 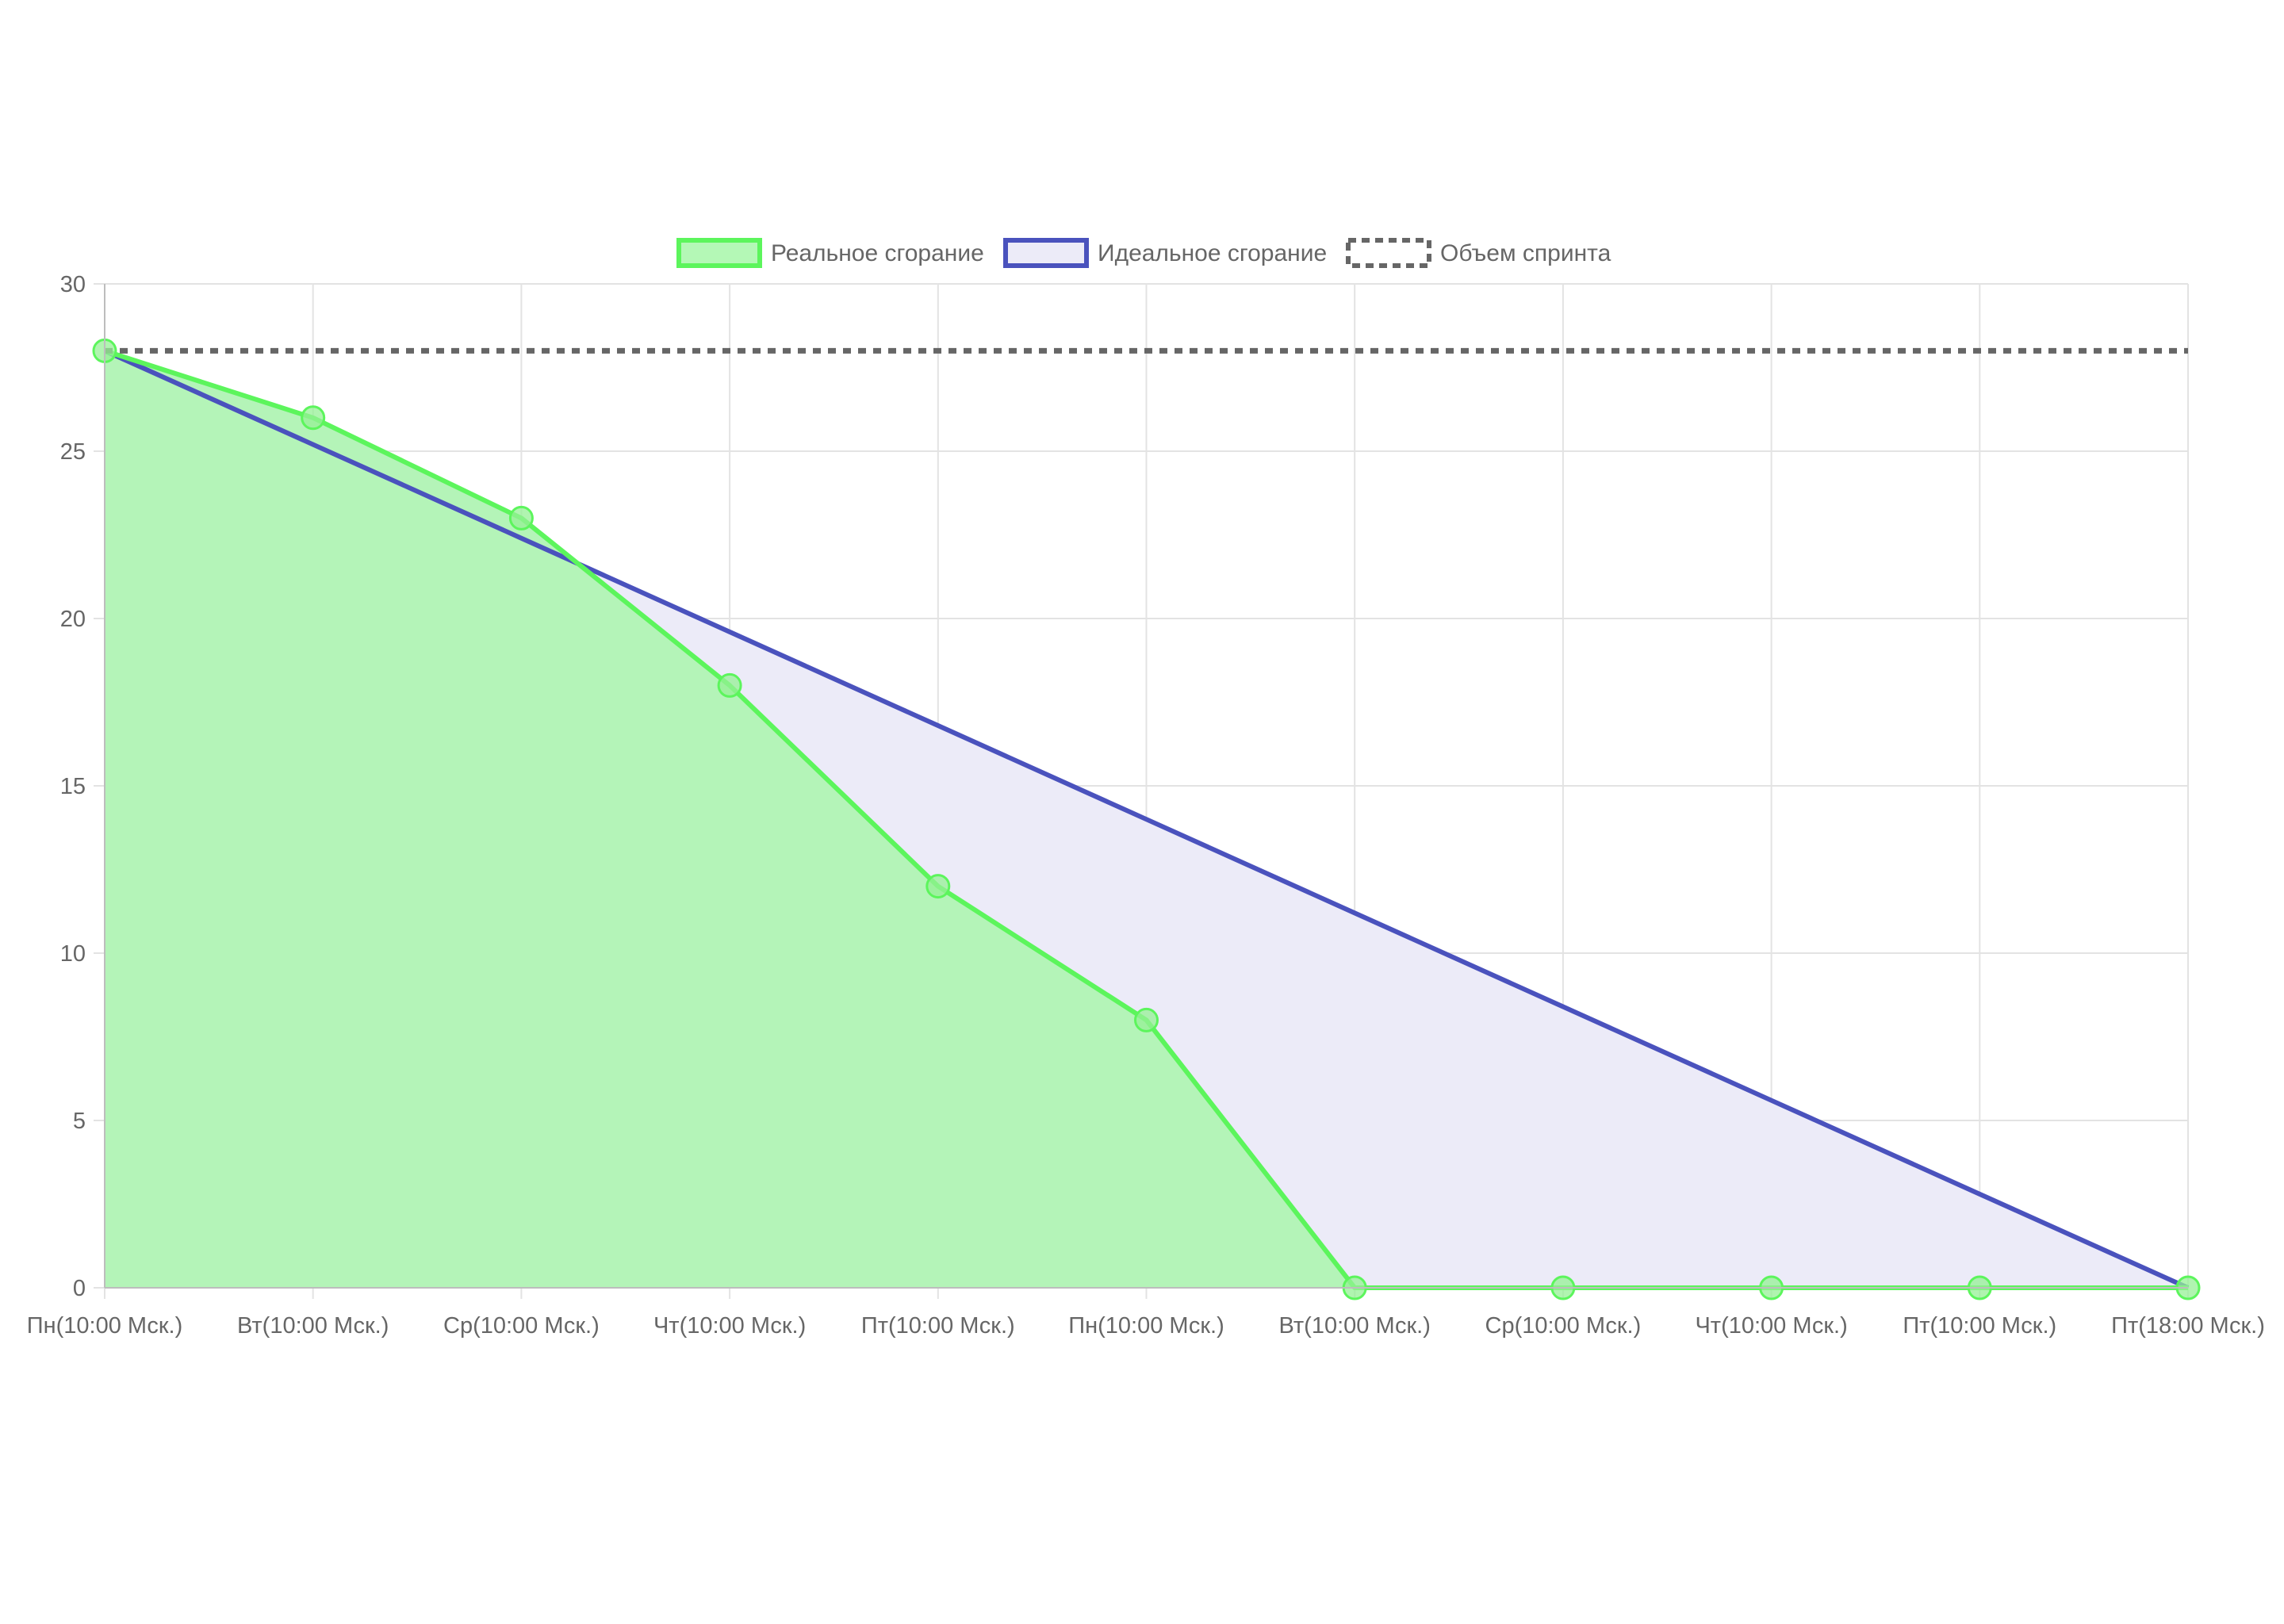 What do you see at coordinates (73, 284) in the screenshot?
I see `y-tick-label: 30` at bounding box center [73, 284].